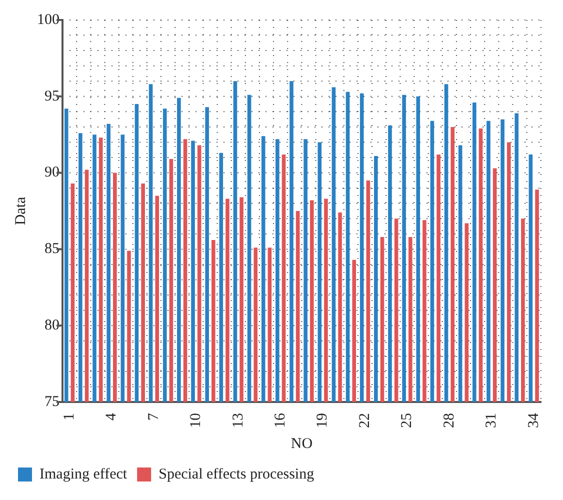 This screenshot has height=500, width=563. What do you see at coordinates (238, 420) in the screenshot?
I see `x-tick-label: 13` at bounding box center [238, 420].